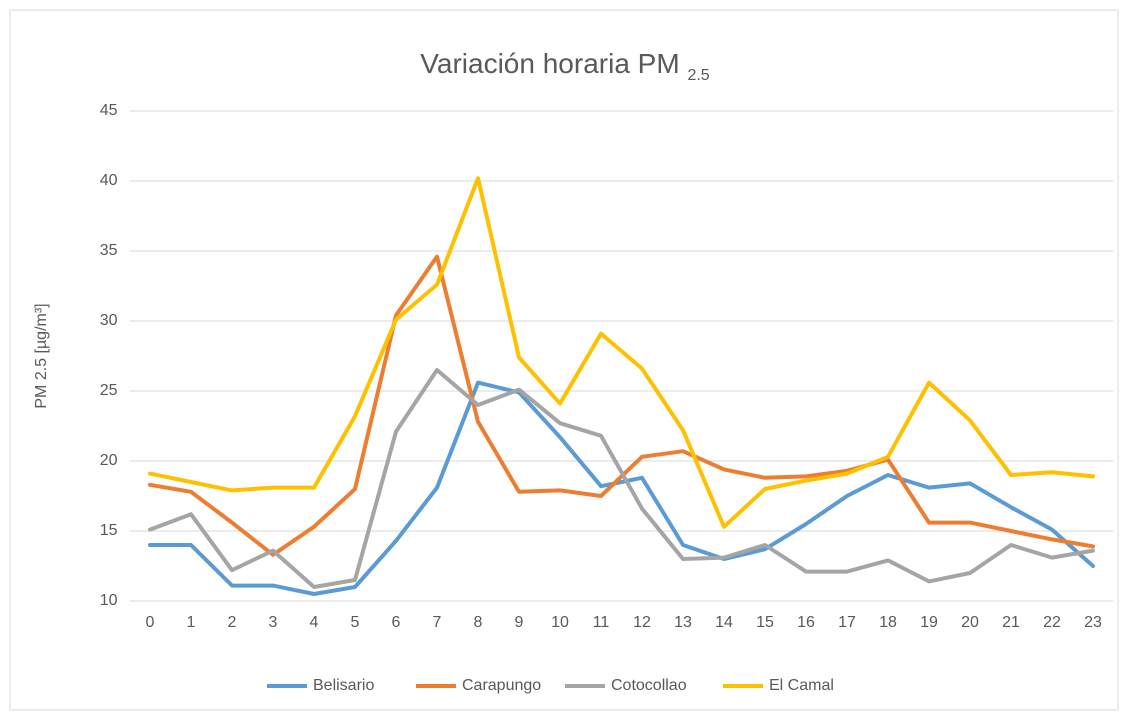 This screenshot has width=1130, height=715. Describe the element at coordinates (683, 622) in the screenshot. I see `x-tick-label: 13` at that location.